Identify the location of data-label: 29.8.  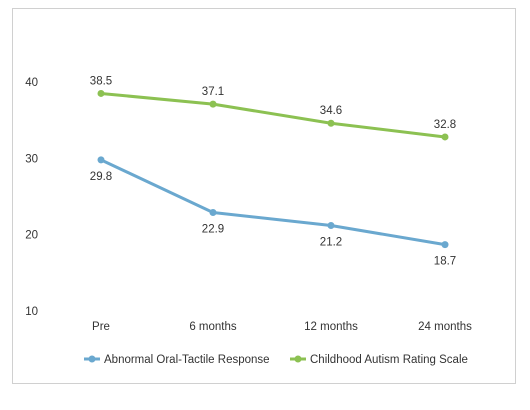
(101, 177).